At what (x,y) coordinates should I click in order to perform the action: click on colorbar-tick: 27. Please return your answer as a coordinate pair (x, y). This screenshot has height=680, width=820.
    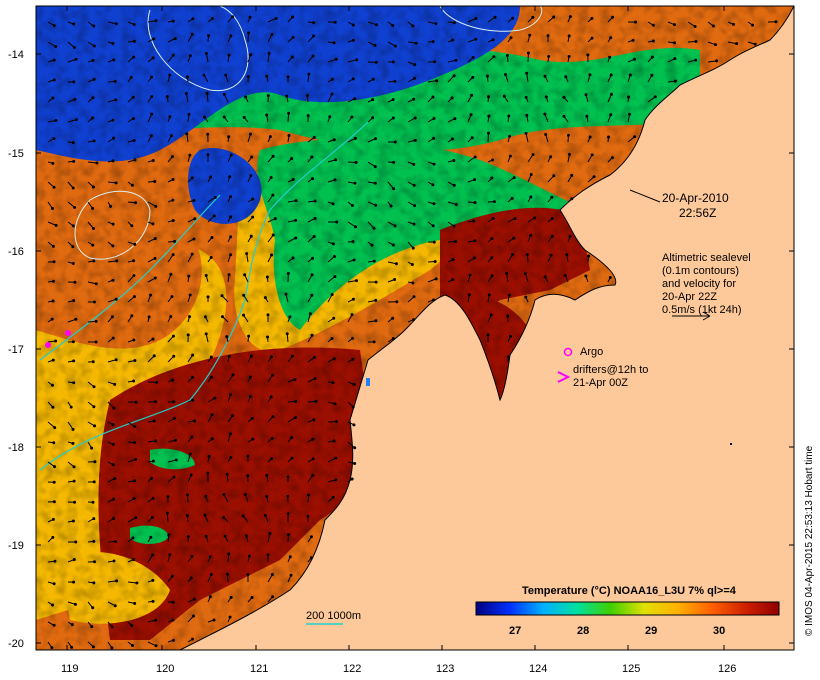
    Looking at the image, I should click on (515, 631).